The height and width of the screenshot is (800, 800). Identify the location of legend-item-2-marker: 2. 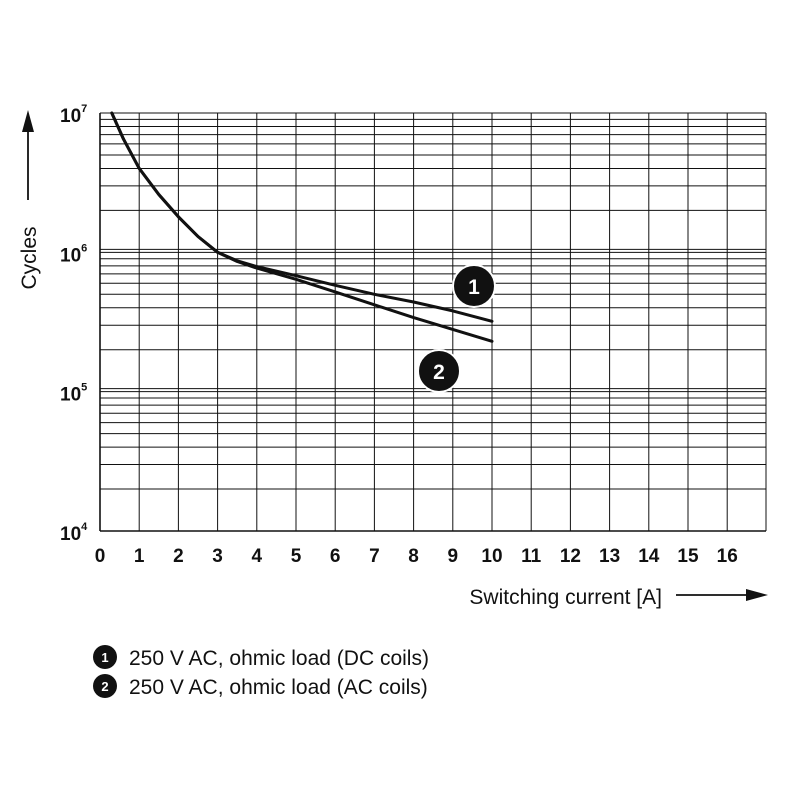
(104, 686).